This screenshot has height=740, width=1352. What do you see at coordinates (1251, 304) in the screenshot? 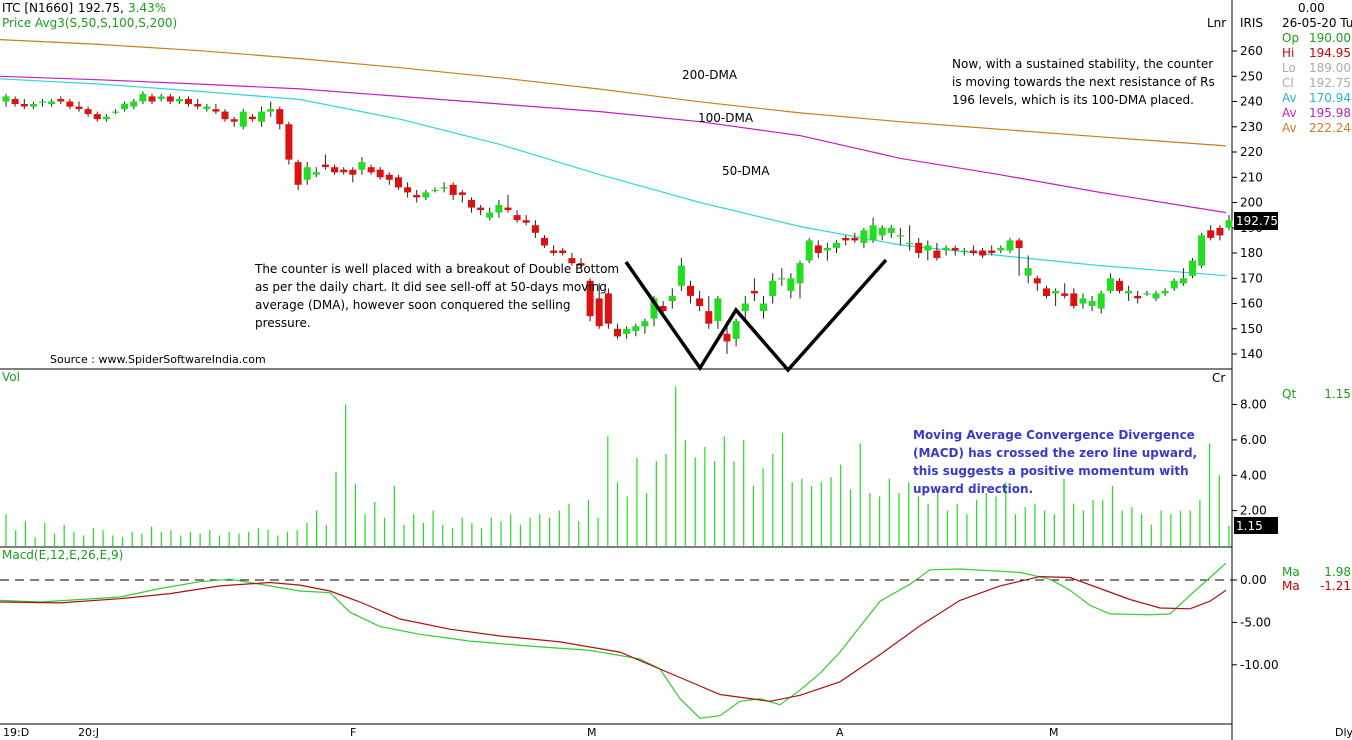
I see `price-axis-label: 160` at bounding box center [1251, 304].